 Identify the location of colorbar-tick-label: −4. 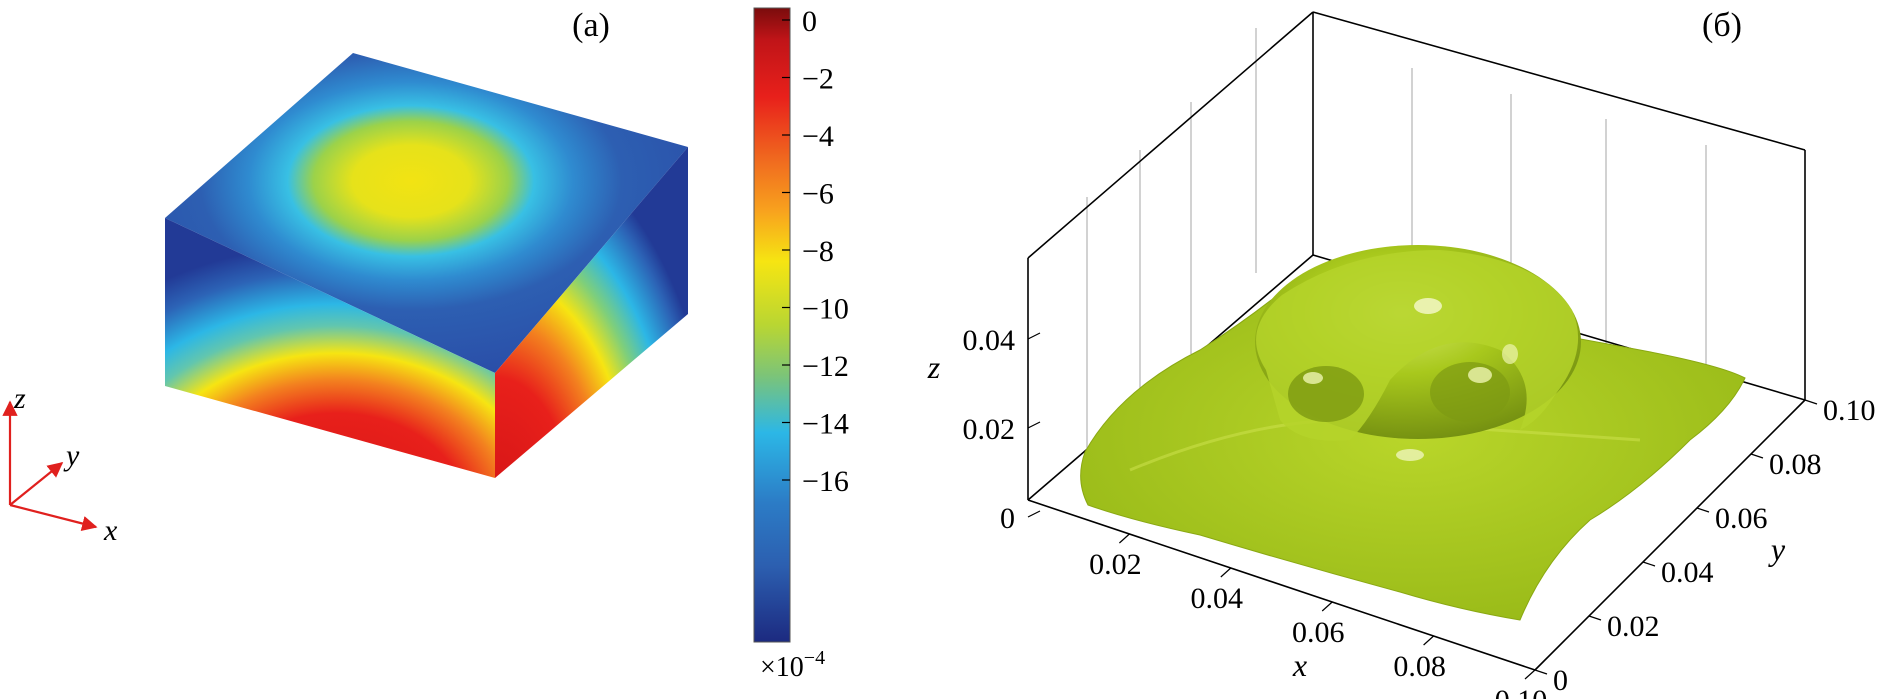
(818, 136).